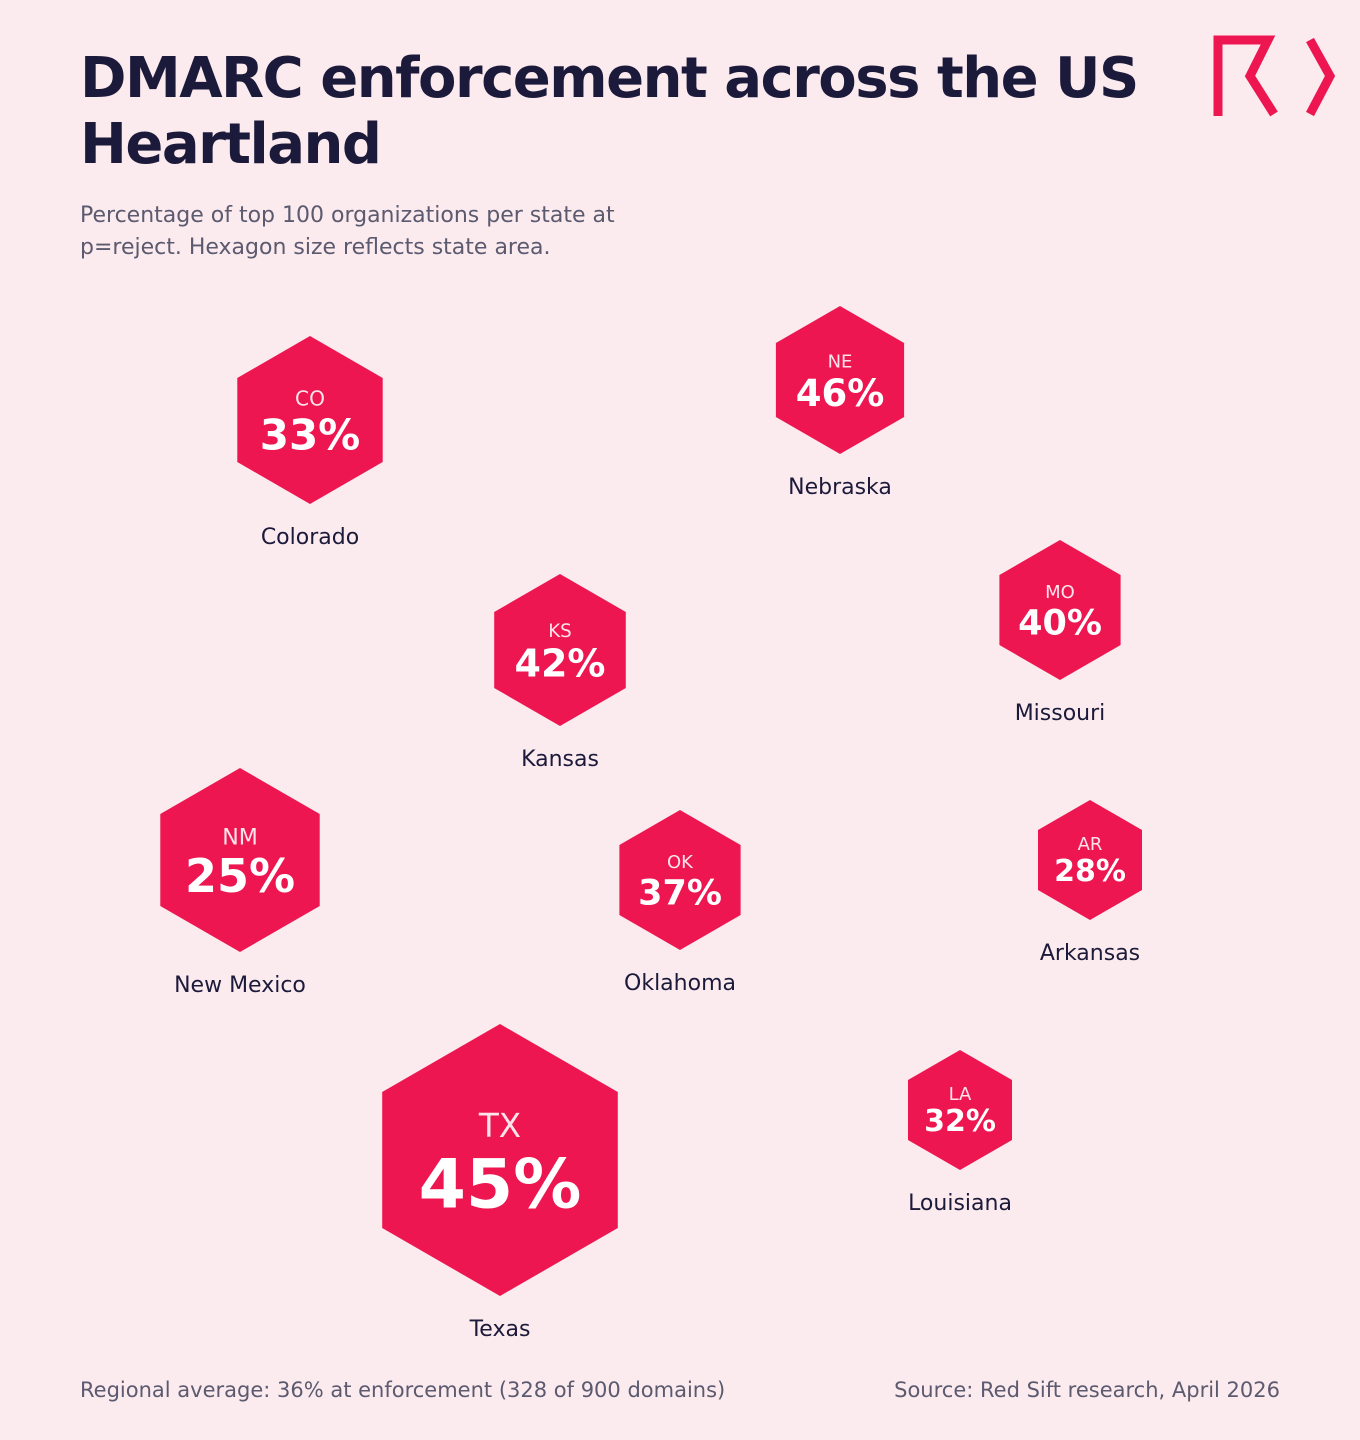 This screenshot has width=1360, height=1440. Describe the element at coordinates (840, 393) in the screenshot. I see `state-value-label: 46%` at that location.